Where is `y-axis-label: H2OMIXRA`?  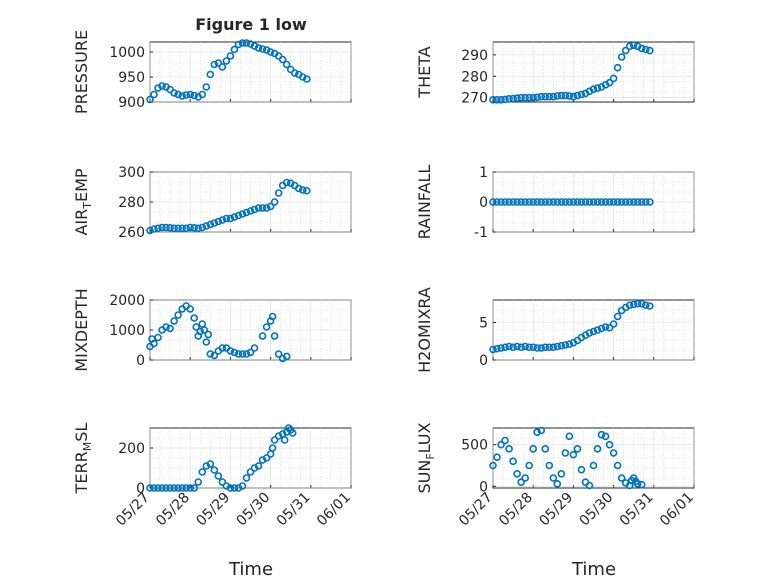 y-axis-label: H2OMIXRA is located at coordinates (424, 330).